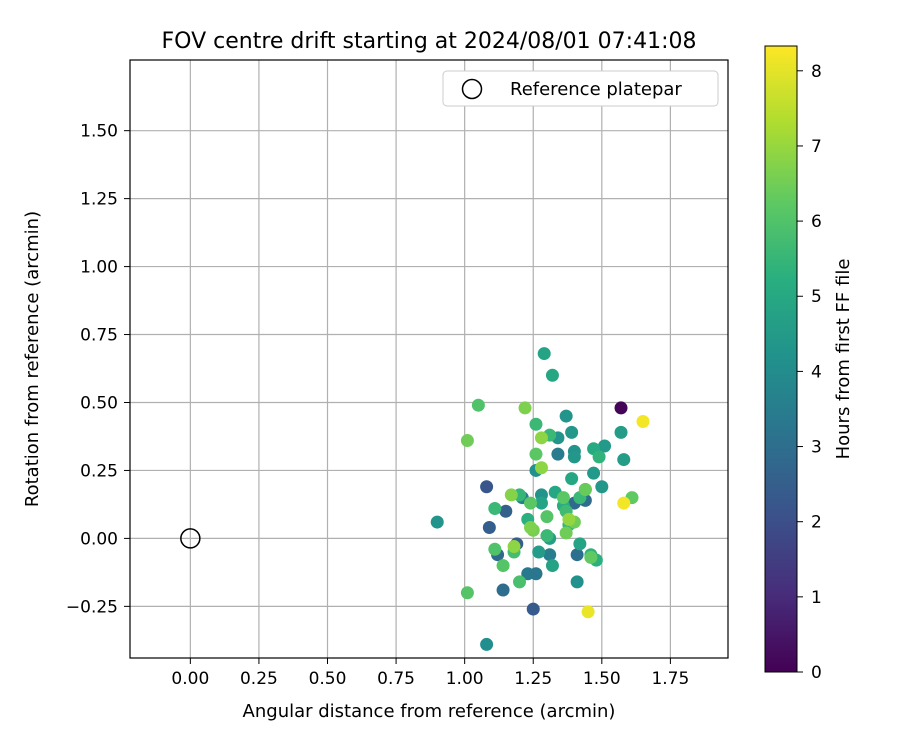 Image resolution: width=900 pixels, height=750 pixels. Describe the element at coordinates (465, 679) in the screenshot. I see `x-tick-label: 1.00` at that location.